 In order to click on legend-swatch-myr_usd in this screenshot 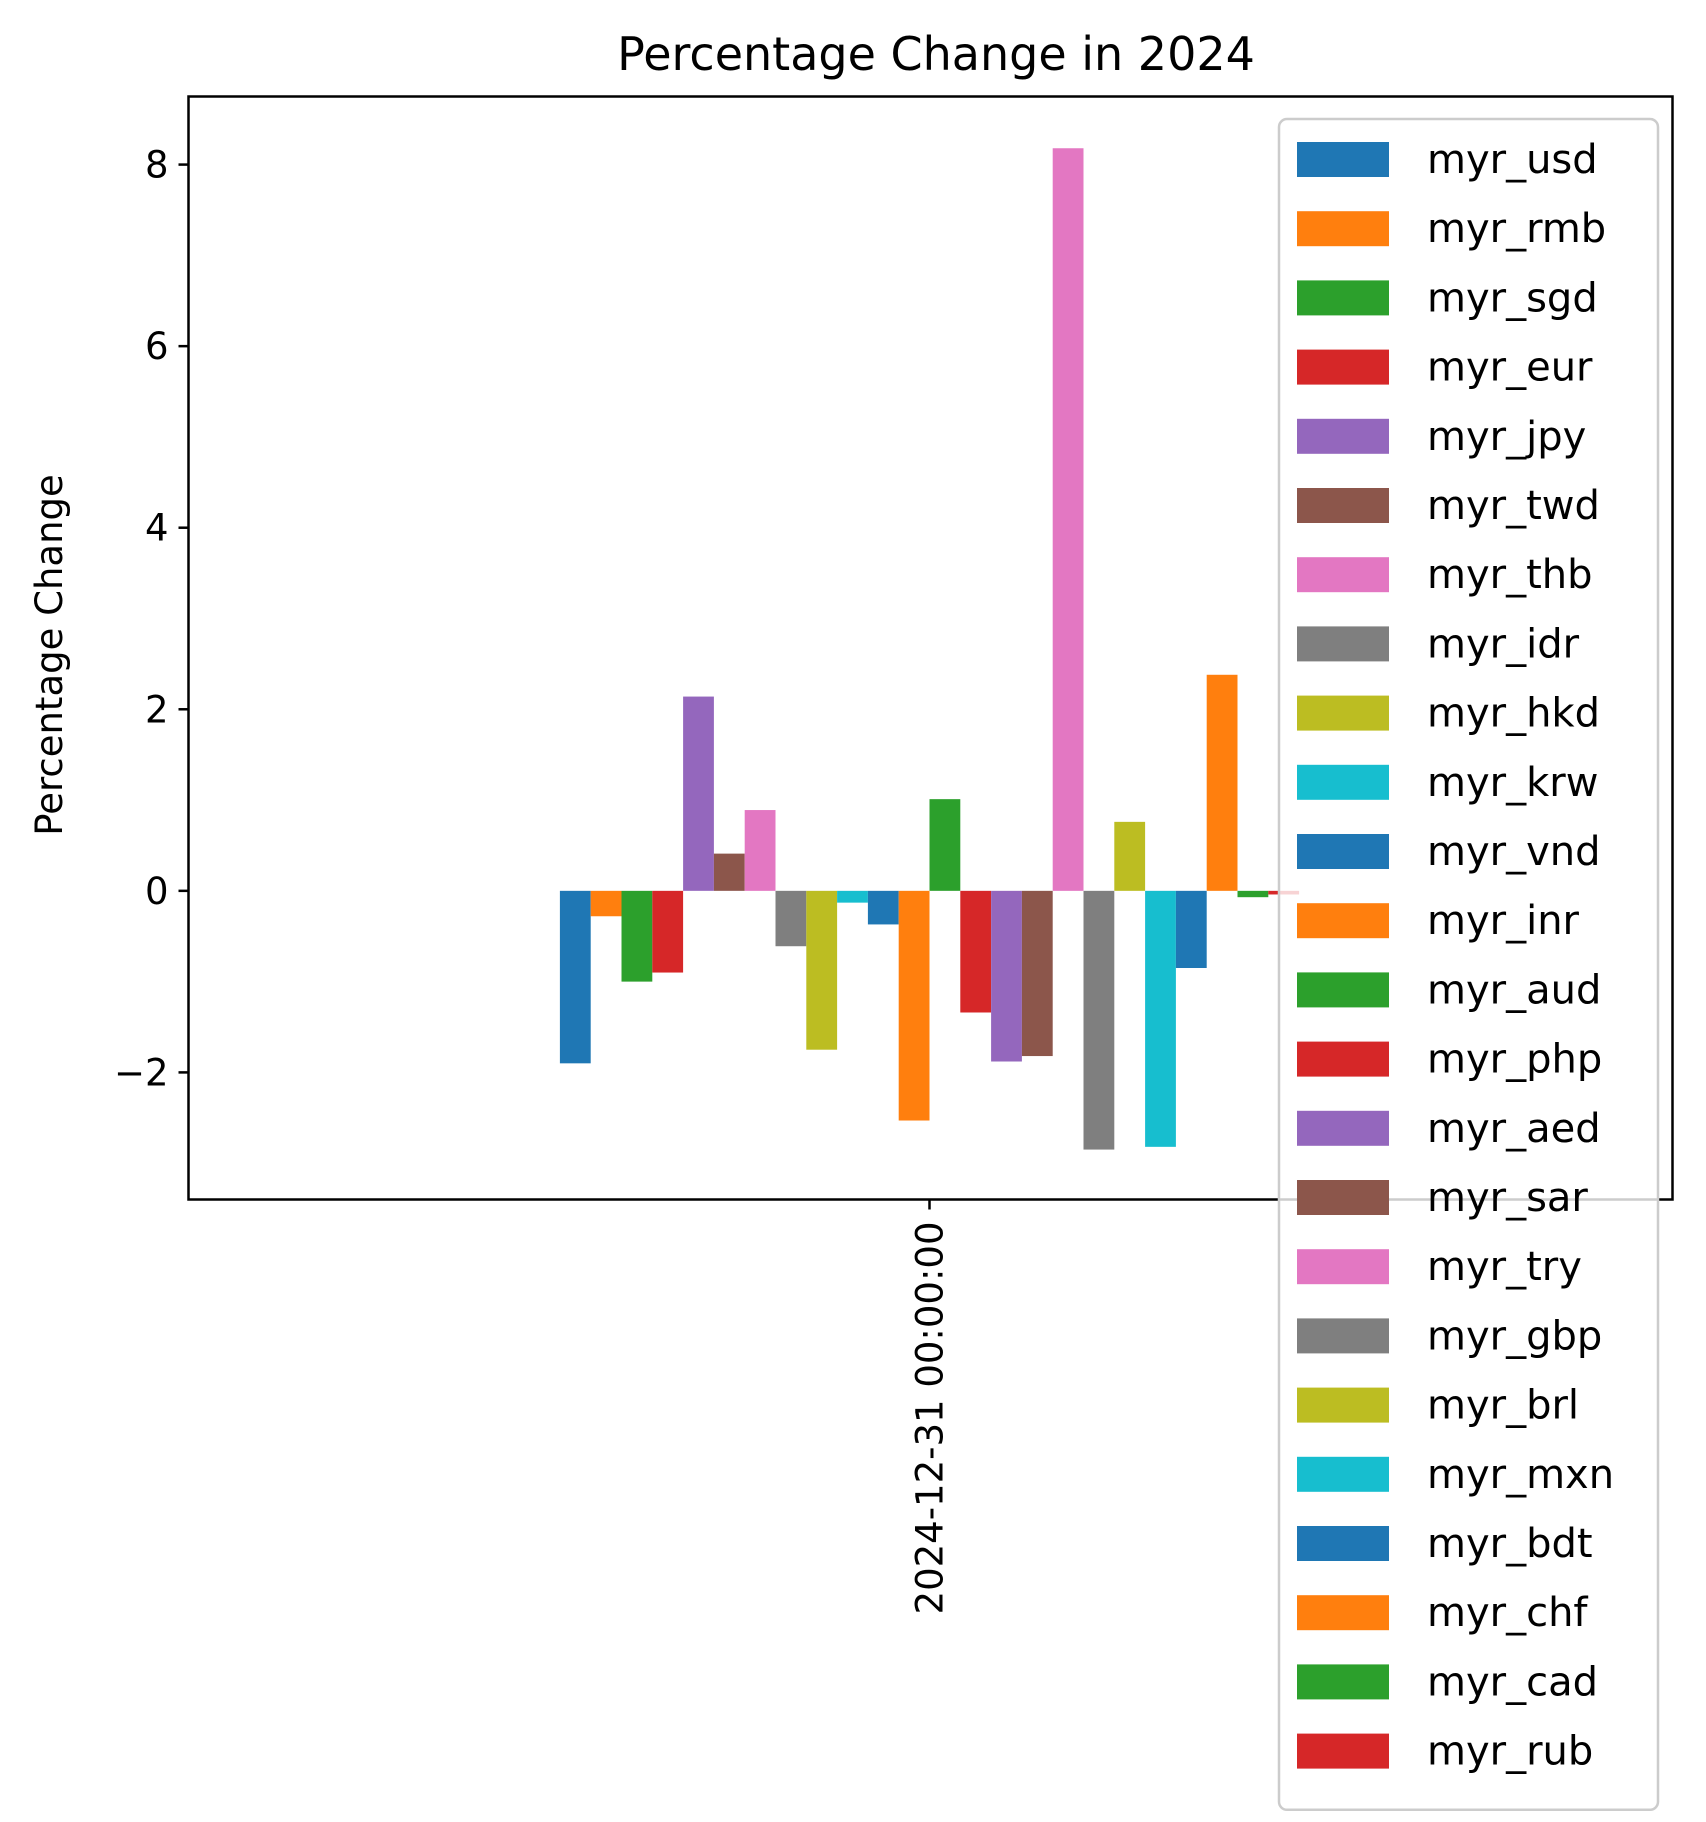, I will do `click(1343, 159)`.